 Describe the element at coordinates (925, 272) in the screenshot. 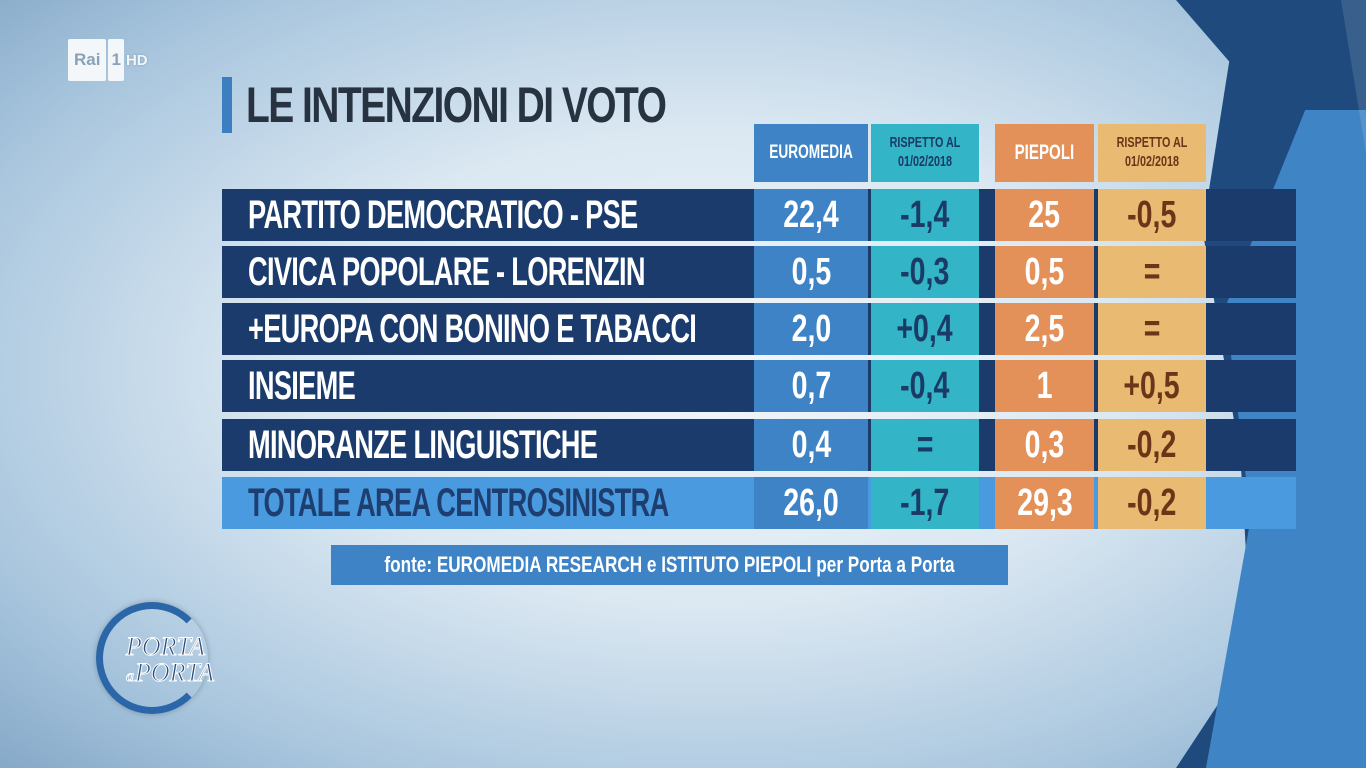

I see `euromedia-change: -0,3` at that location.